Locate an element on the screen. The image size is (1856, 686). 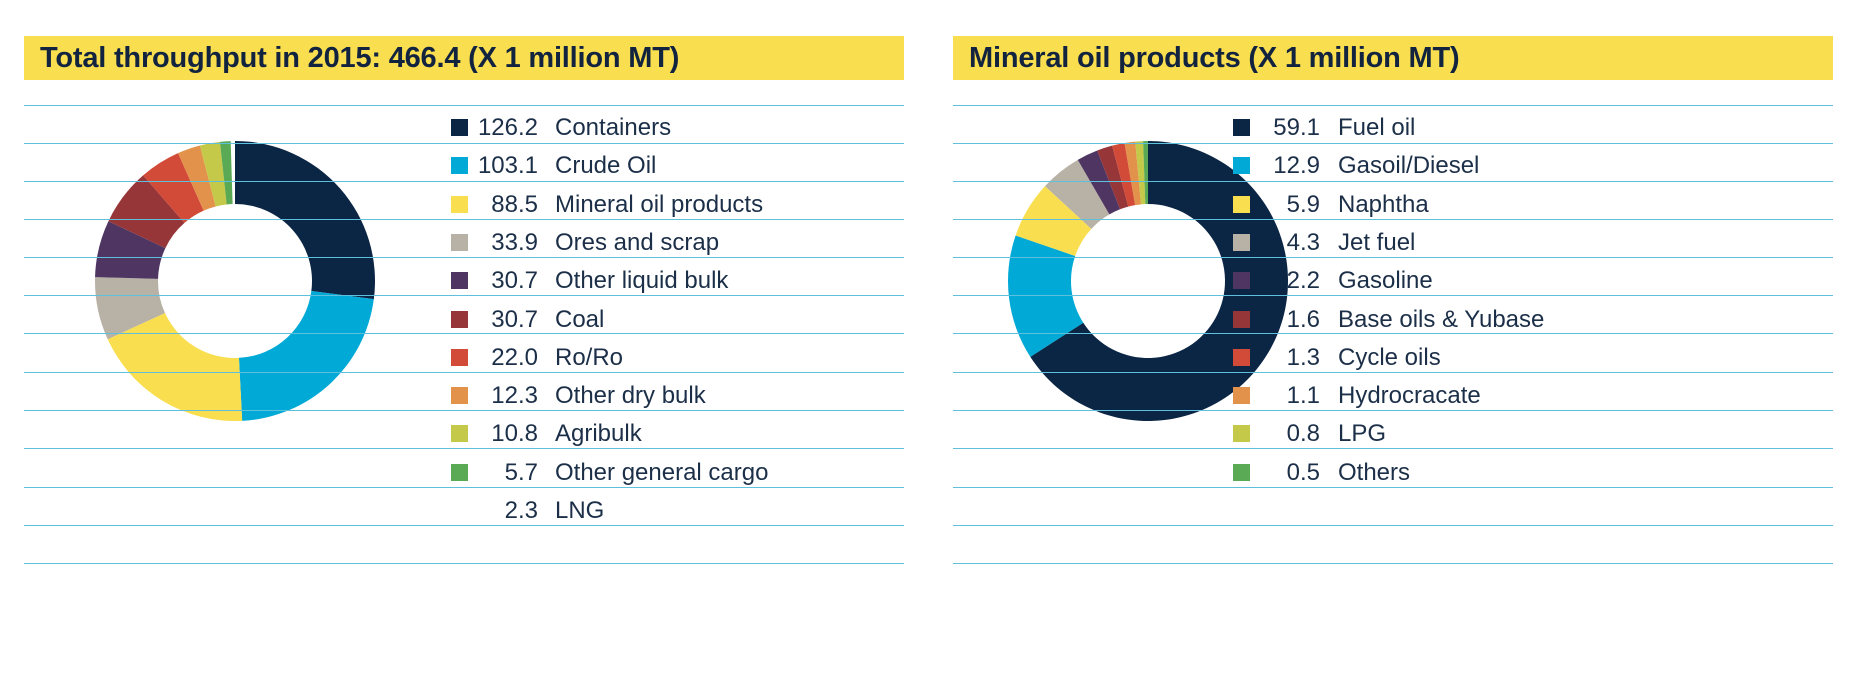
legend-value: 59.1 is located at coordinates (1296, 127).